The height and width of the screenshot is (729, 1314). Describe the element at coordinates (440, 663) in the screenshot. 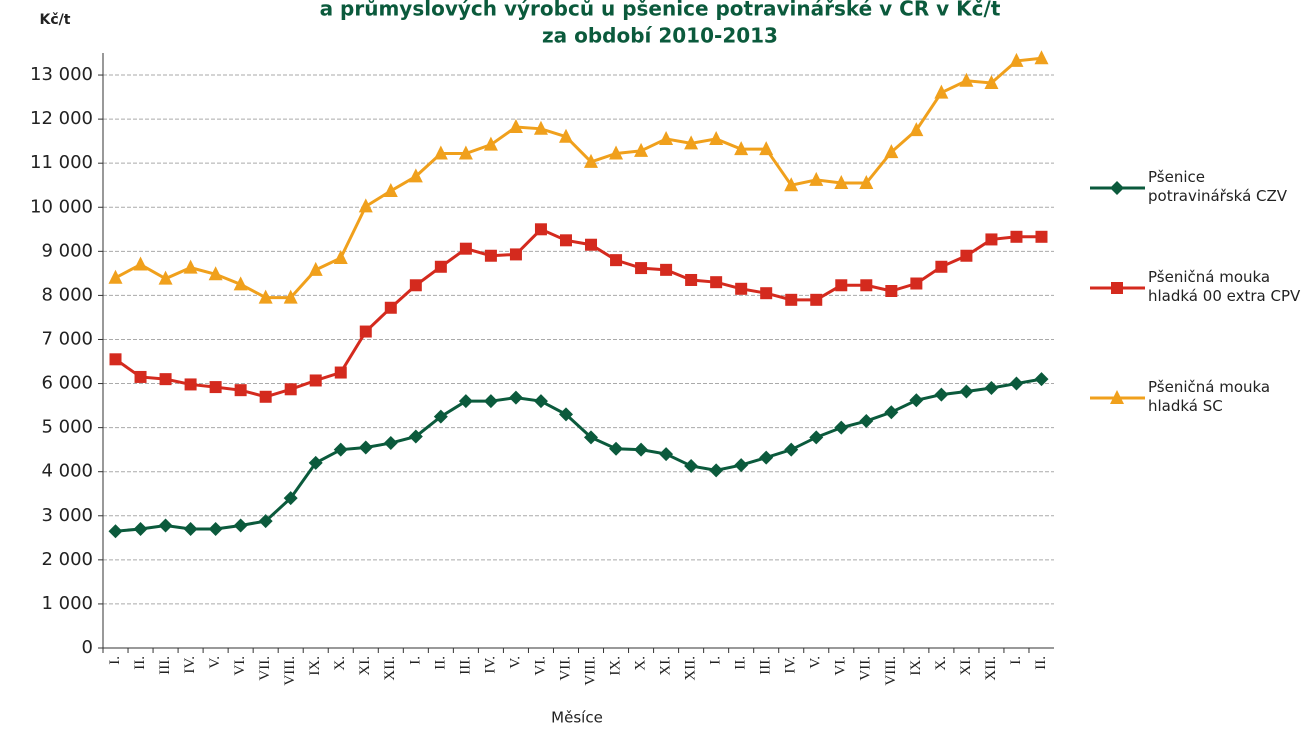

I see `x-tick-label: II.` at that location.